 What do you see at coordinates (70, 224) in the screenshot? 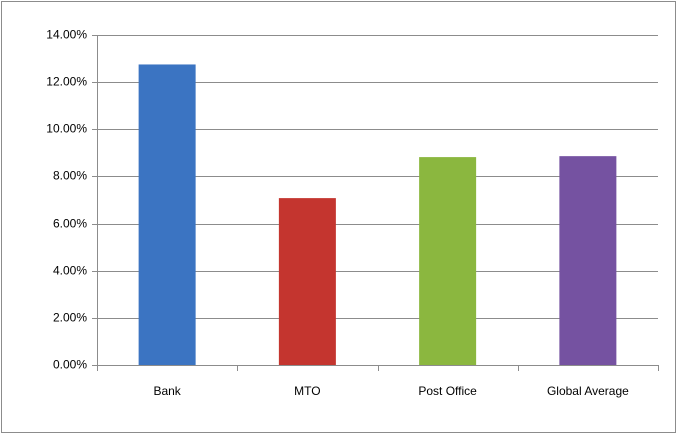
I see `y-tick-label: 6.00%` at bounding box center [70, 224].